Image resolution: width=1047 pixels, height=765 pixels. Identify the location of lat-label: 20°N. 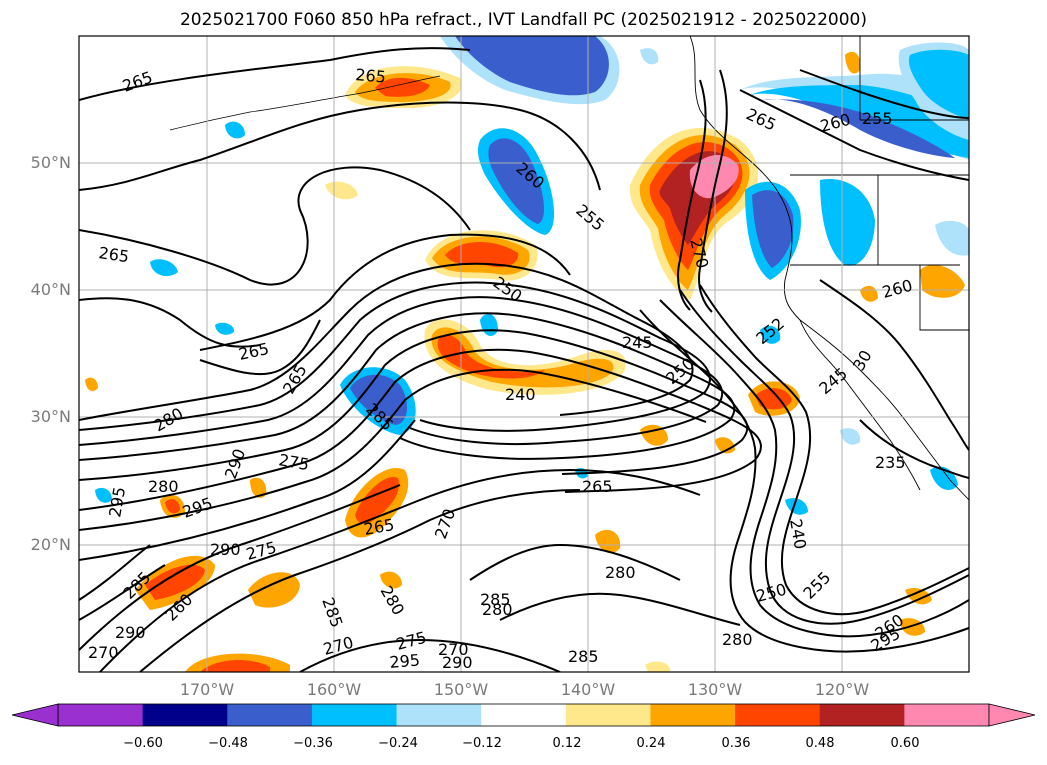
(50, 544).